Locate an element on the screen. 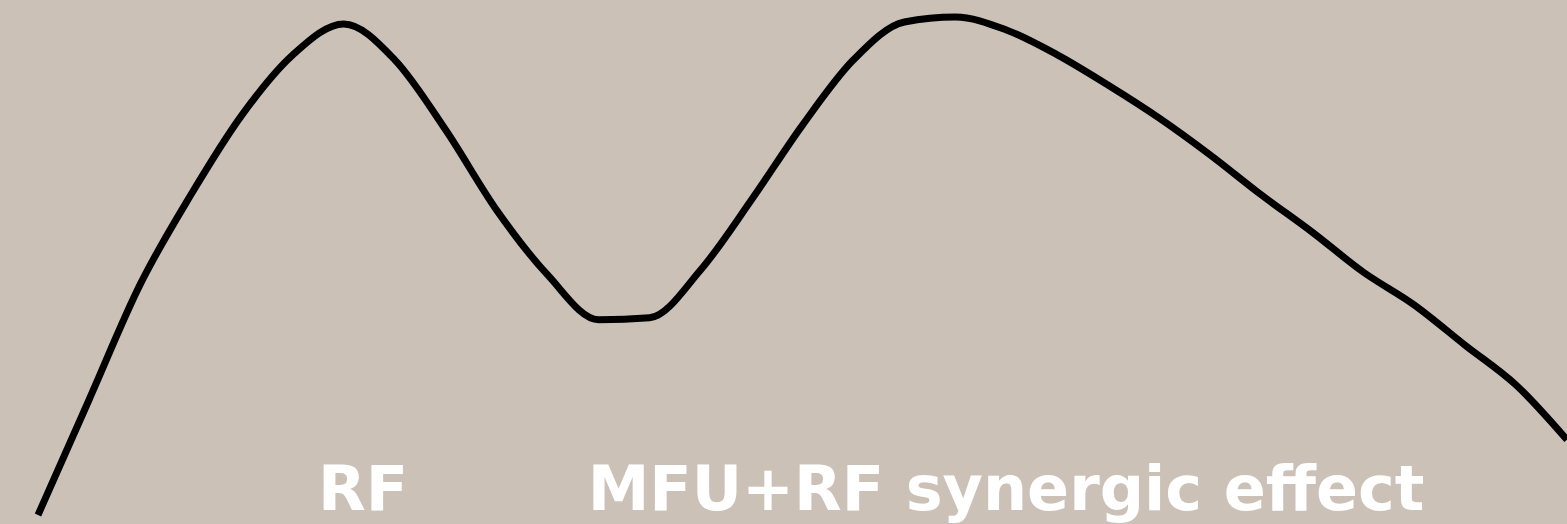 This screenshot has width=1567, height=524. annotation: MFU+RF synergic effect is located at coordinates (1006, 488).